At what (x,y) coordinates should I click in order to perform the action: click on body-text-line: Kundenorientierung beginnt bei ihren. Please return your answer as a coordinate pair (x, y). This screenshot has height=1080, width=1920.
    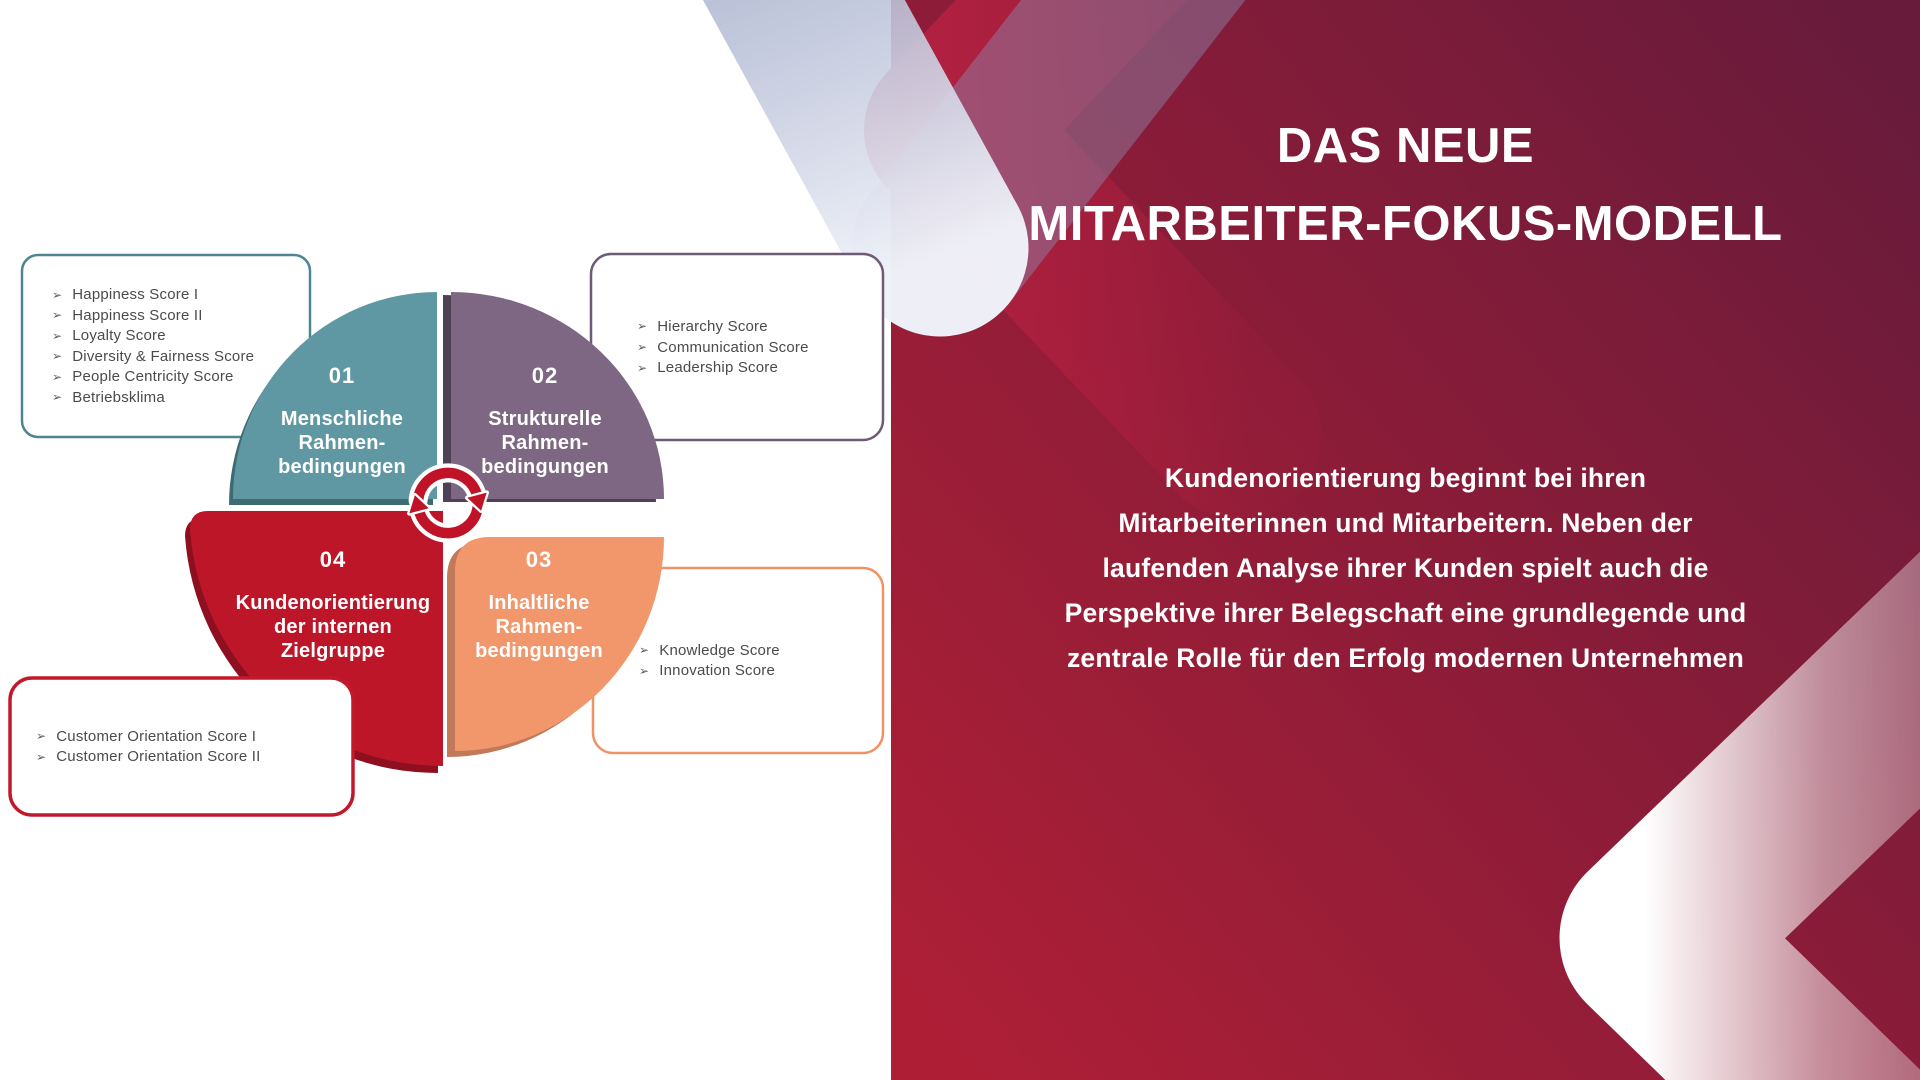
    Looking at the image, I should click on (1405, 478).